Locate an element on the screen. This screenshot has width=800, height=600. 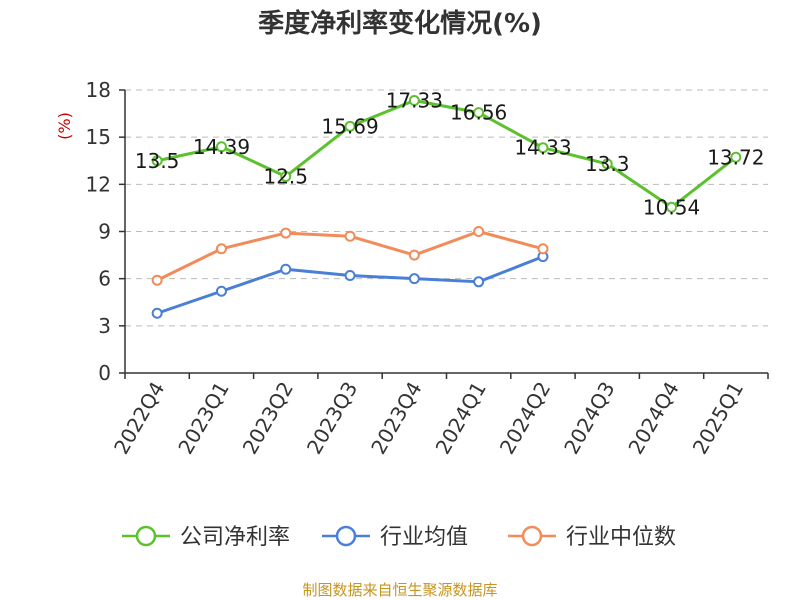
y-tick-label: 18 is located at coordinates (98, 90).